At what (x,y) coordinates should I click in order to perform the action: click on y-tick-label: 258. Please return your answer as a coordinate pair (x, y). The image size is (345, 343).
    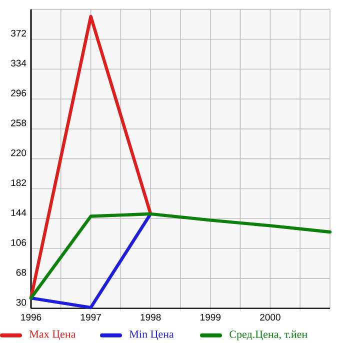
    Looking at the image, I should click on (18, 122).